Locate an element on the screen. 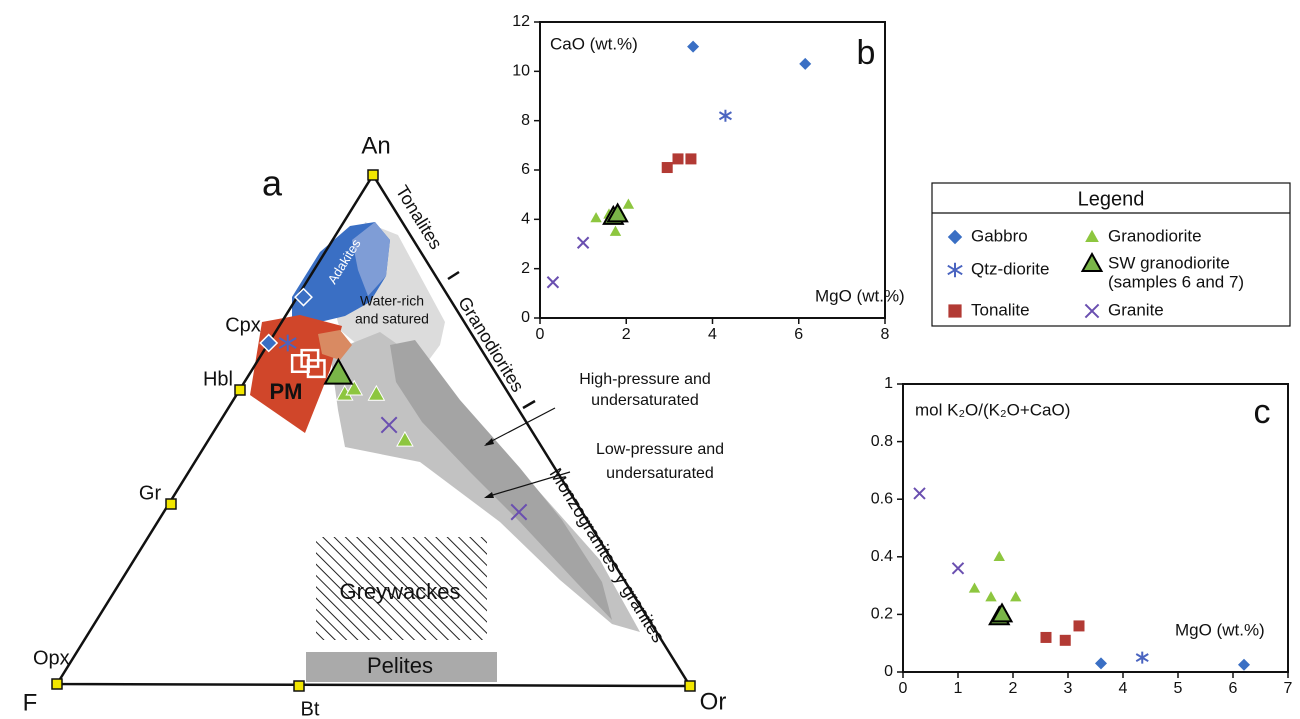  legend-label: SW granodiorite is located at coordinates (1169, 262).